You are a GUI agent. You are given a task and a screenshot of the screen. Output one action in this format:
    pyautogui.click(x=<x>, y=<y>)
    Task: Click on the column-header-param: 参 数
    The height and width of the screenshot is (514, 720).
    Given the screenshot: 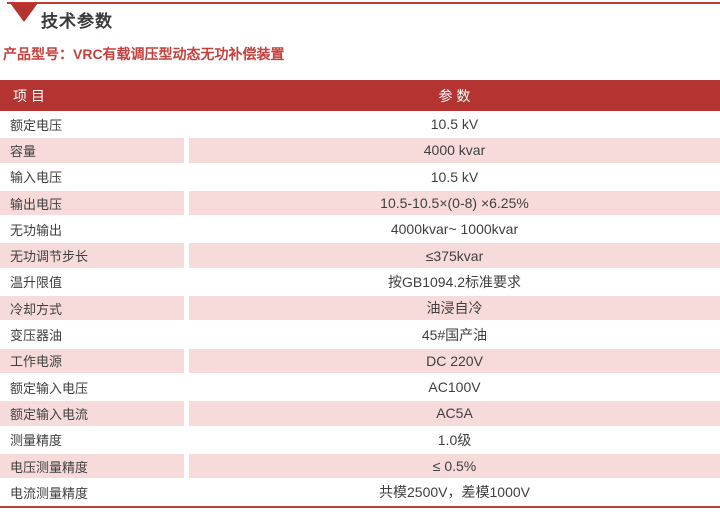 What is the action you would take?
    pyautogui.click(x=454, y=95)
    